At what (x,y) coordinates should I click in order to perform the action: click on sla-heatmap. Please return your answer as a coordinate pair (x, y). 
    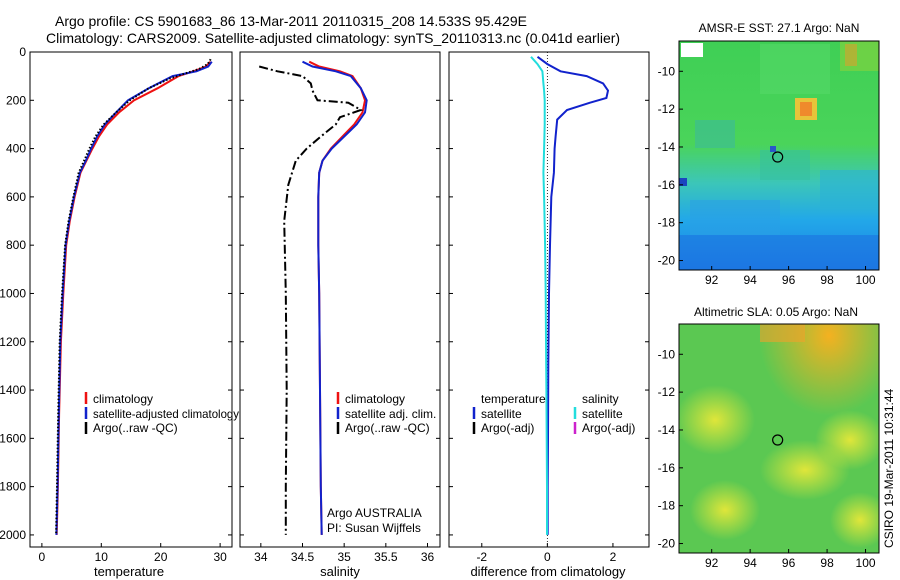
    Looking at the image, I should click on (779, 438).